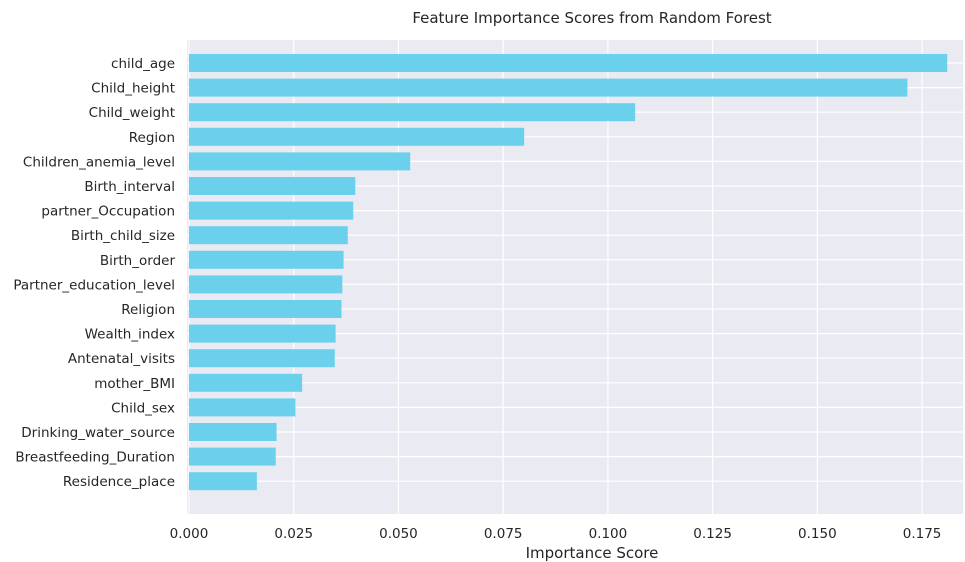  What do you see at coordinates (223, 481) in the screenshot?
I see `bar-Residence_place` at bounding box center [223, 481].